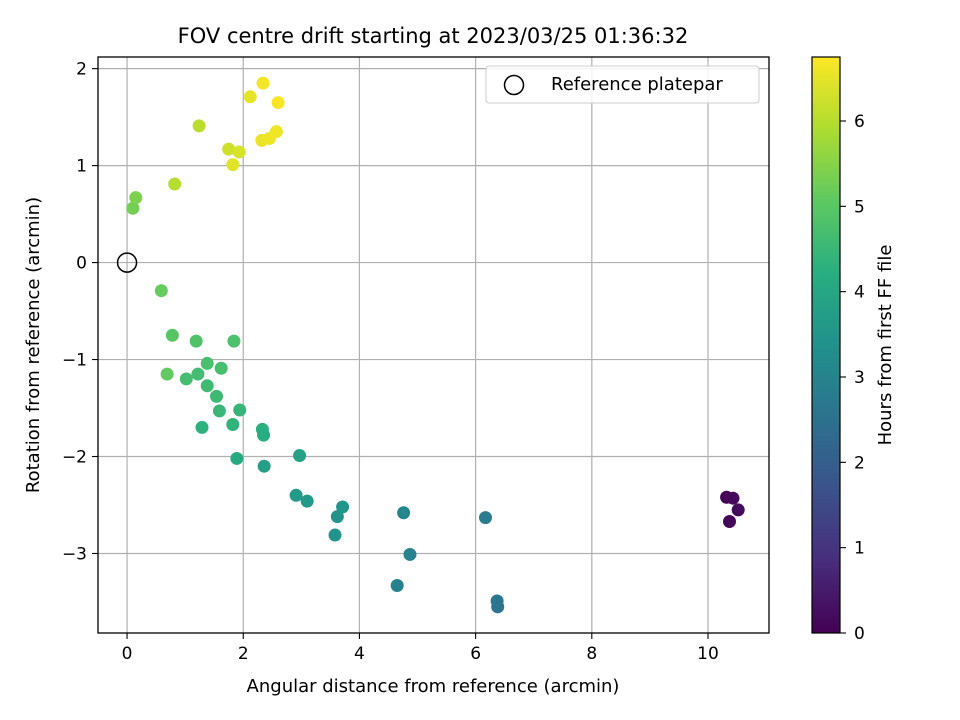 The width and height of the screenshot is (960, 720). What do you see at coordinates (852, 378) in the screenshot?
I see `colorbar-ticks: 0 1 2 3 4 5 6` at bounding box center [852, 378].